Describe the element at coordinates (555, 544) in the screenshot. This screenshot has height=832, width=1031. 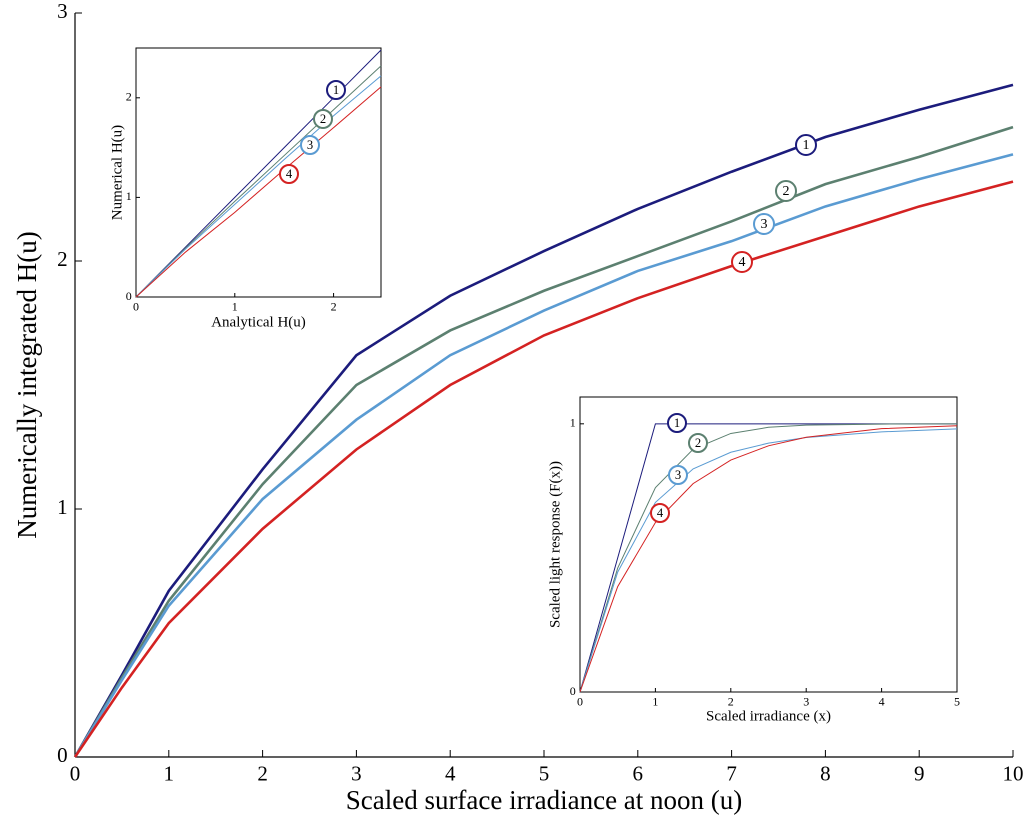
I see `y-axis-label: Scaled light response (F(x))` at that location.